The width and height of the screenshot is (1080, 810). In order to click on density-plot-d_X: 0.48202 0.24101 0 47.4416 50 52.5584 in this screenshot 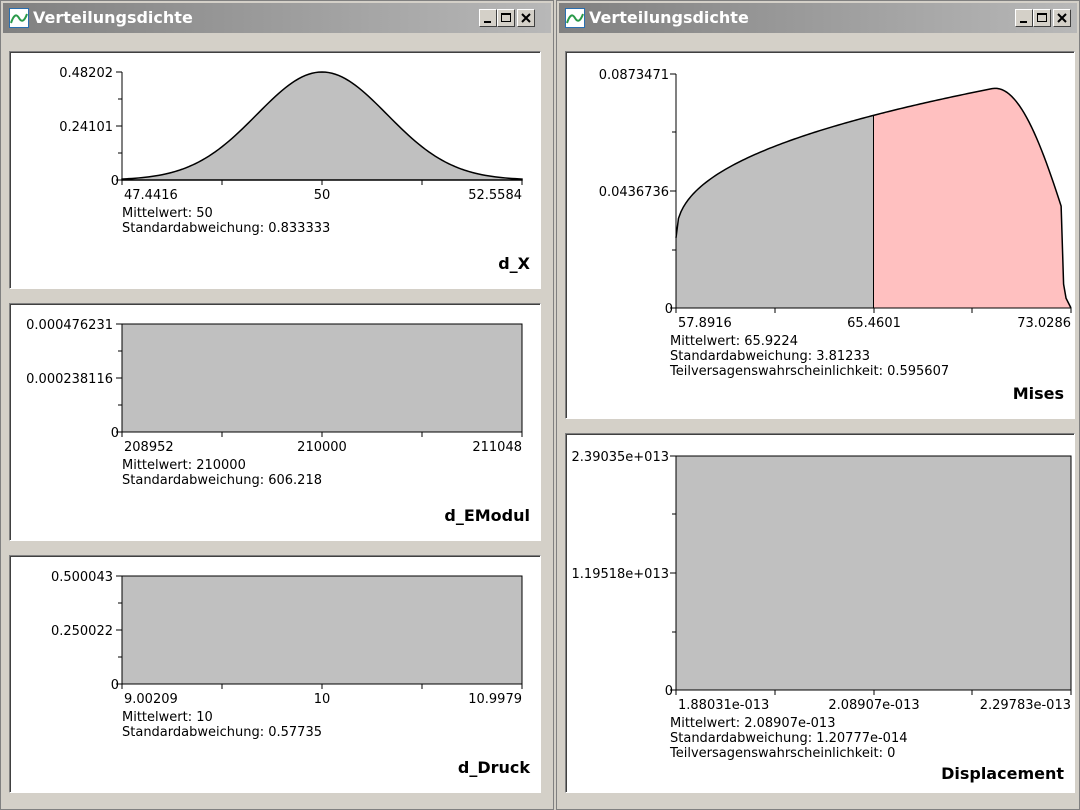, I will do `click(291, 134)`.